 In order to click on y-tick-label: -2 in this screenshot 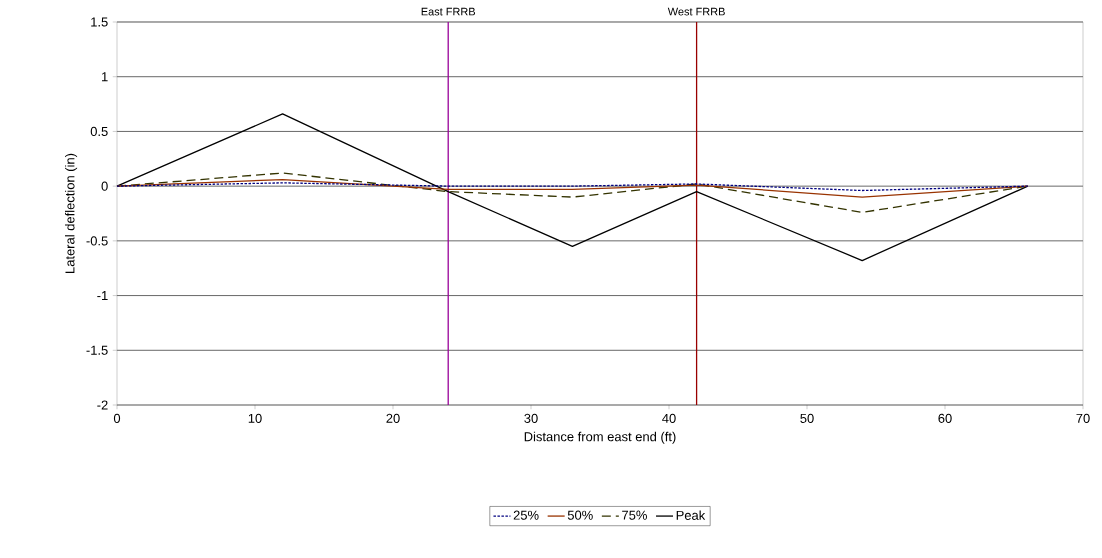, I will do `click(102, 405)`.